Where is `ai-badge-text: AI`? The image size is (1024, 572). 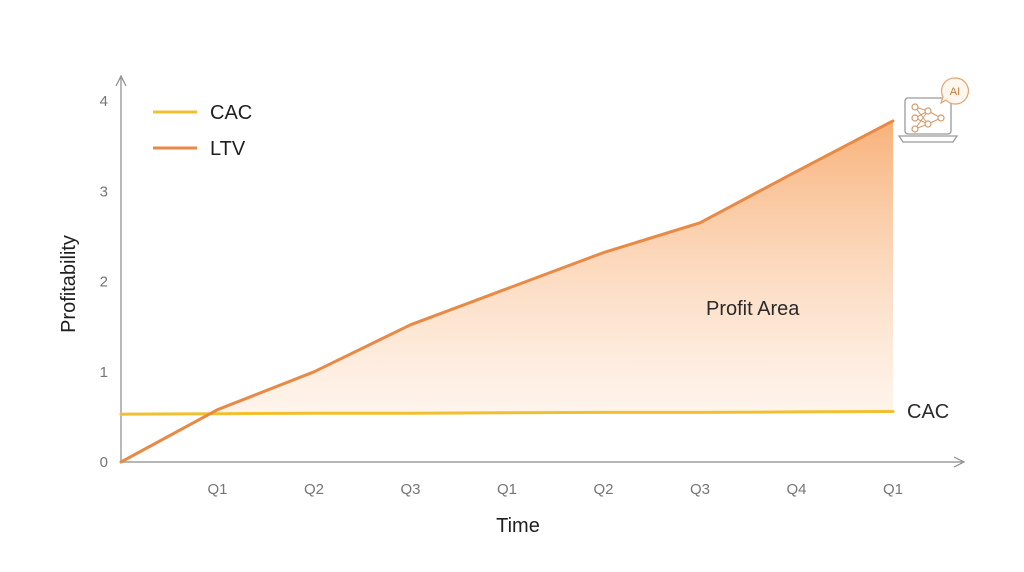 ai-badge-text: AI is located at coordinates (955, 92).